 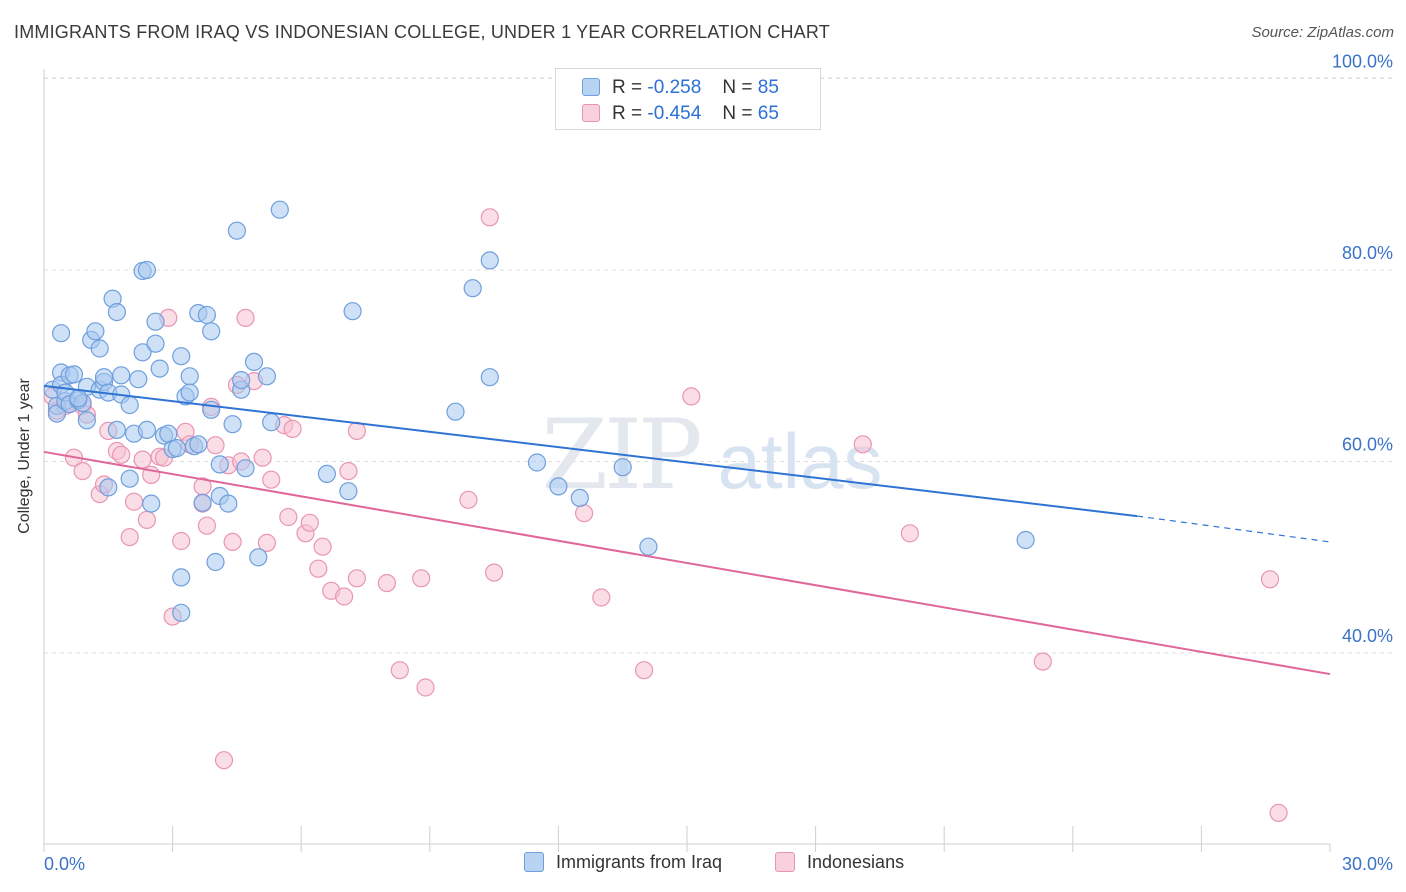 What do you see at coordinates (785, 862) in the screenshot?
I see `legend-swatch-indonesians` at bounding box center [785, 862].